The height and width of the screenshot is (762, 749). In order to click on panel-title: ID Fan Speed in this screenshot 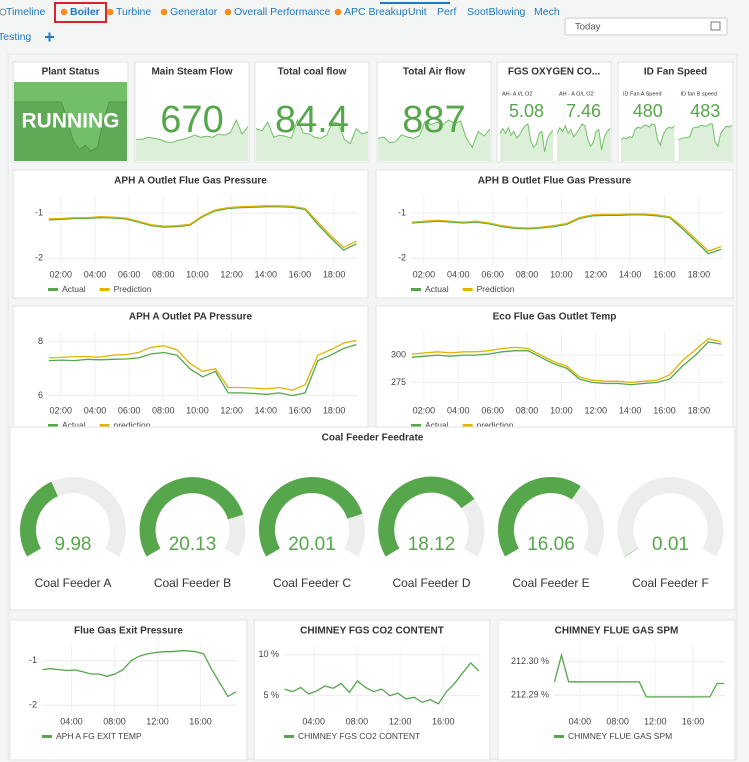, I will do `click(675, 72)`.